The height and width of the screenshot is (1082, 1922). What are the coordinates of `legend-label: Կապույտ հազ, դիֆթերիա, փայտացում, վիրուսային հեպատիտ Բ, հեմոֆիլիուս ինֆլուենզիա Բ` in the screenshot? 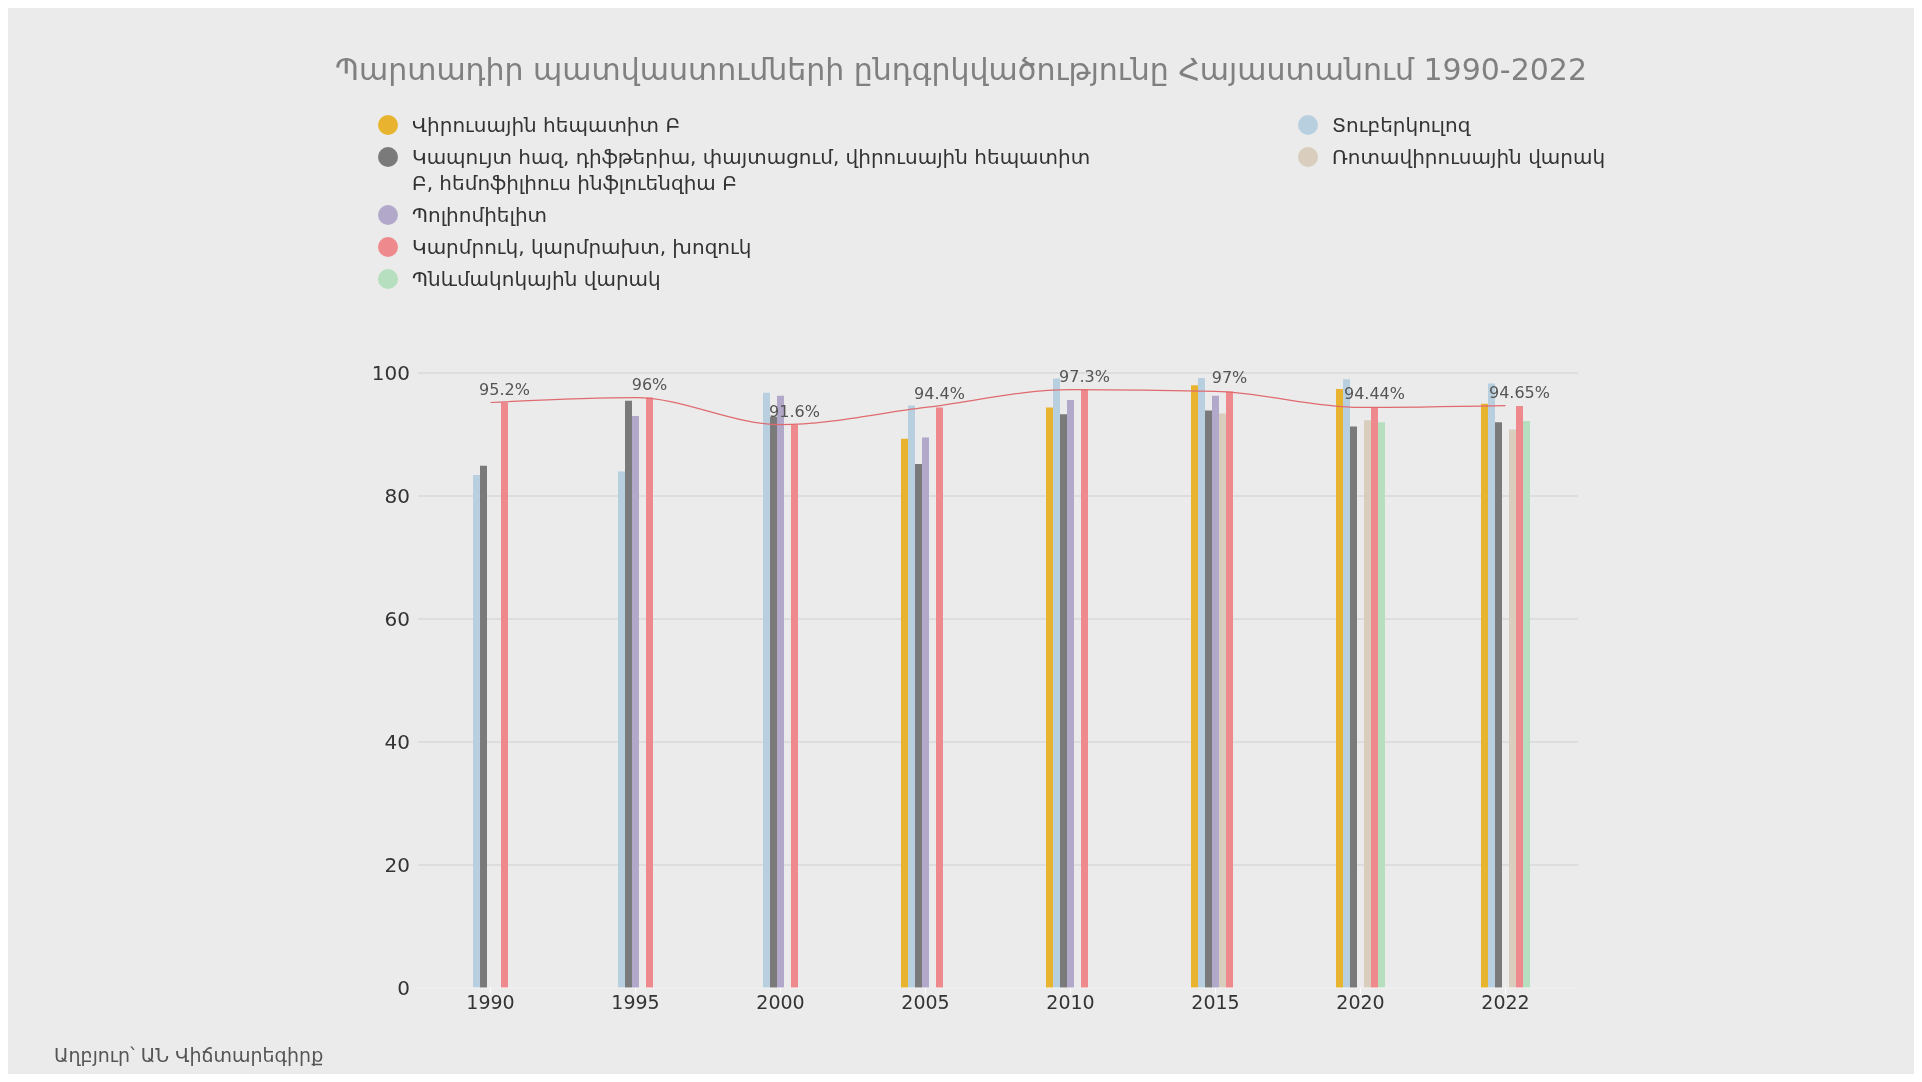 It's located at (752, 170).